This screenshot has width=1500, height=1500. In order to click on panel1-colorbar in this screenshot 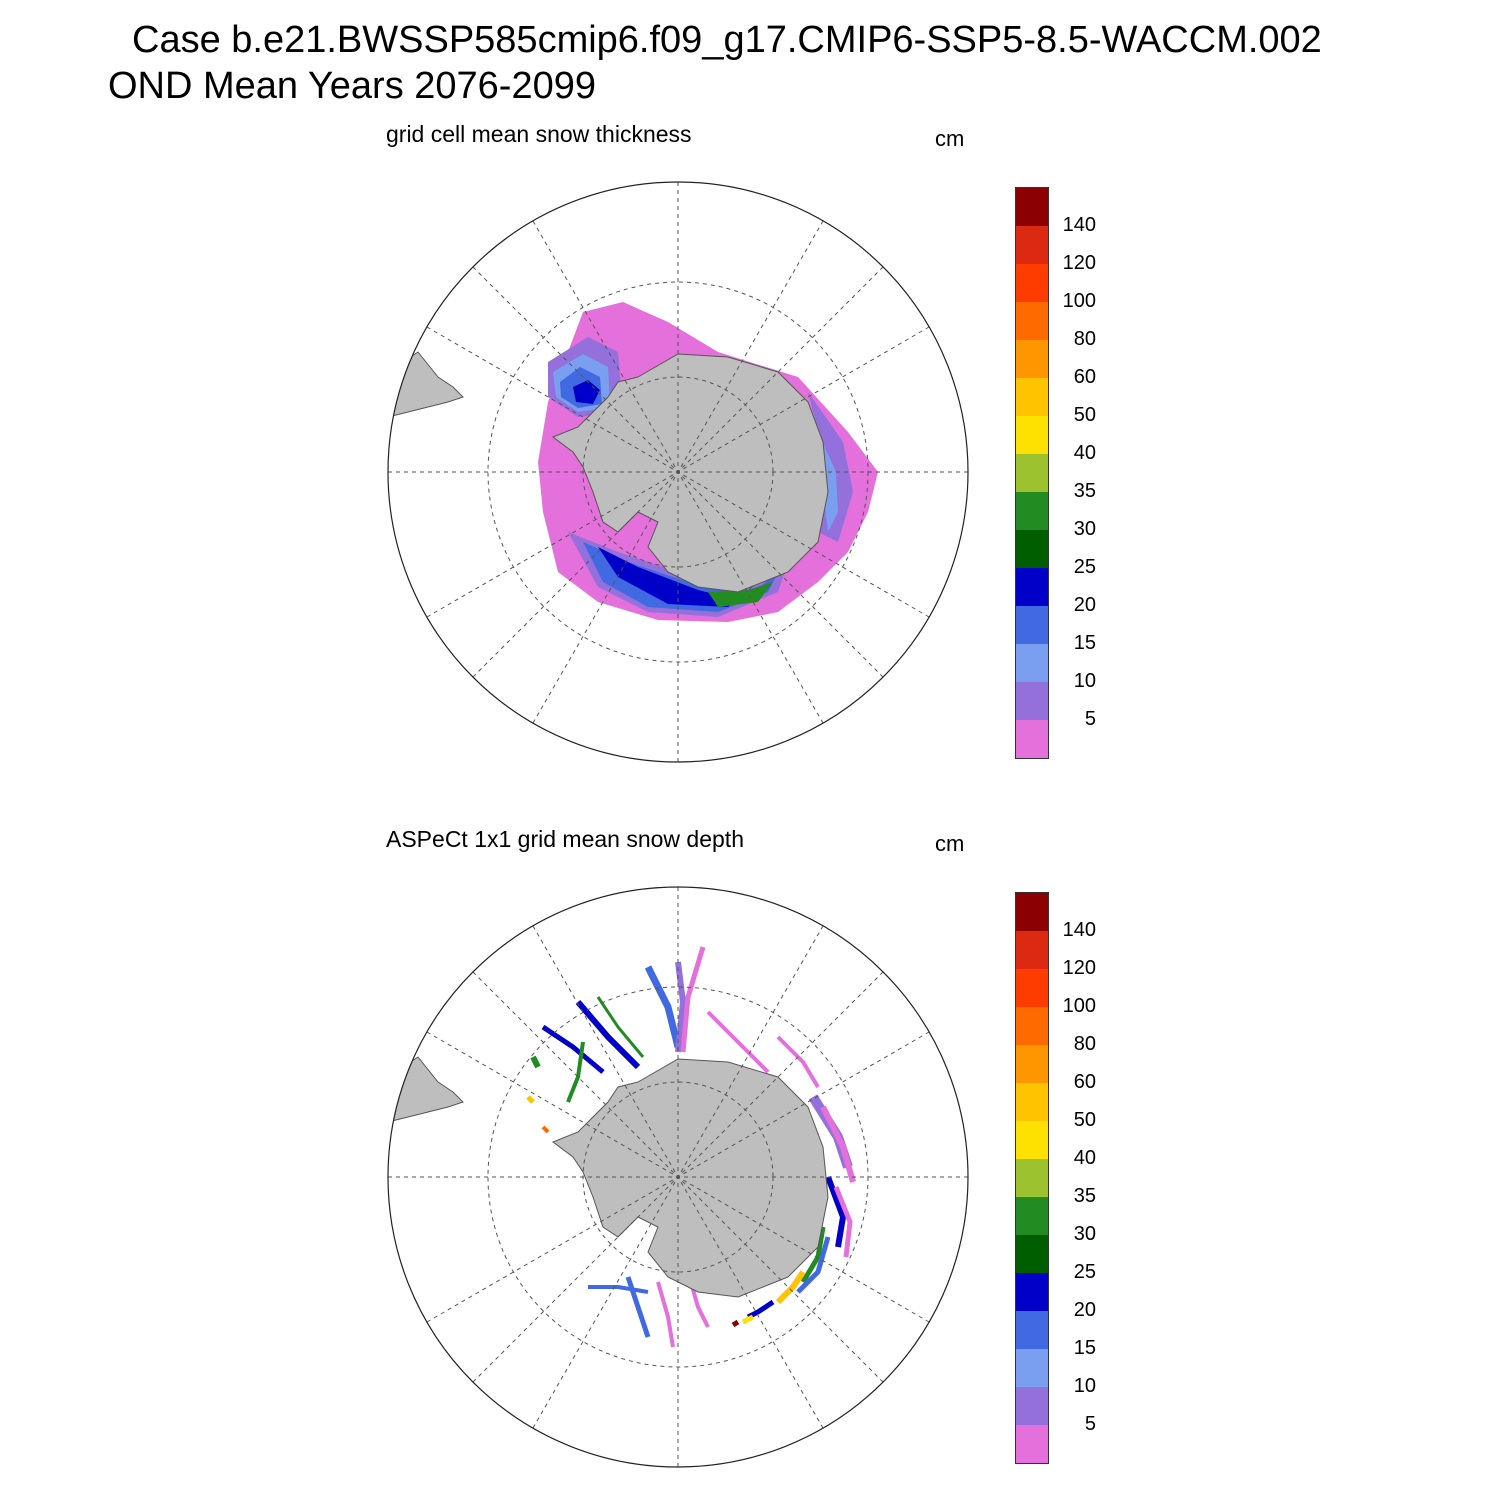, I will do `click(1032, 473)`.